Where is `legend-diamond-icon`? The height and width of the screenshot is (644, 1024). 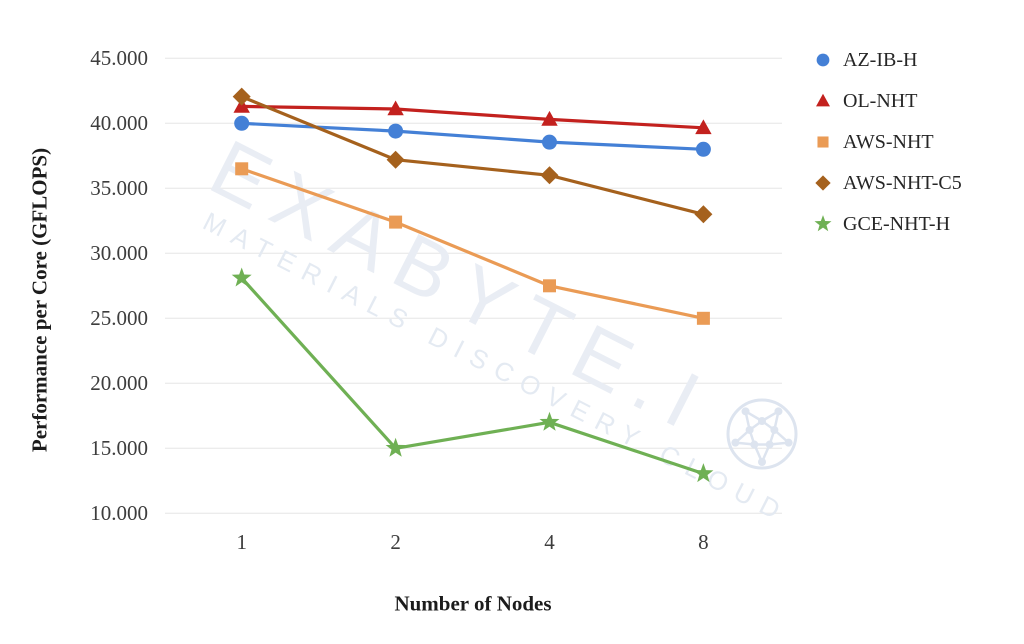 legend-diamond-icon is located at coordinates (823, 183).